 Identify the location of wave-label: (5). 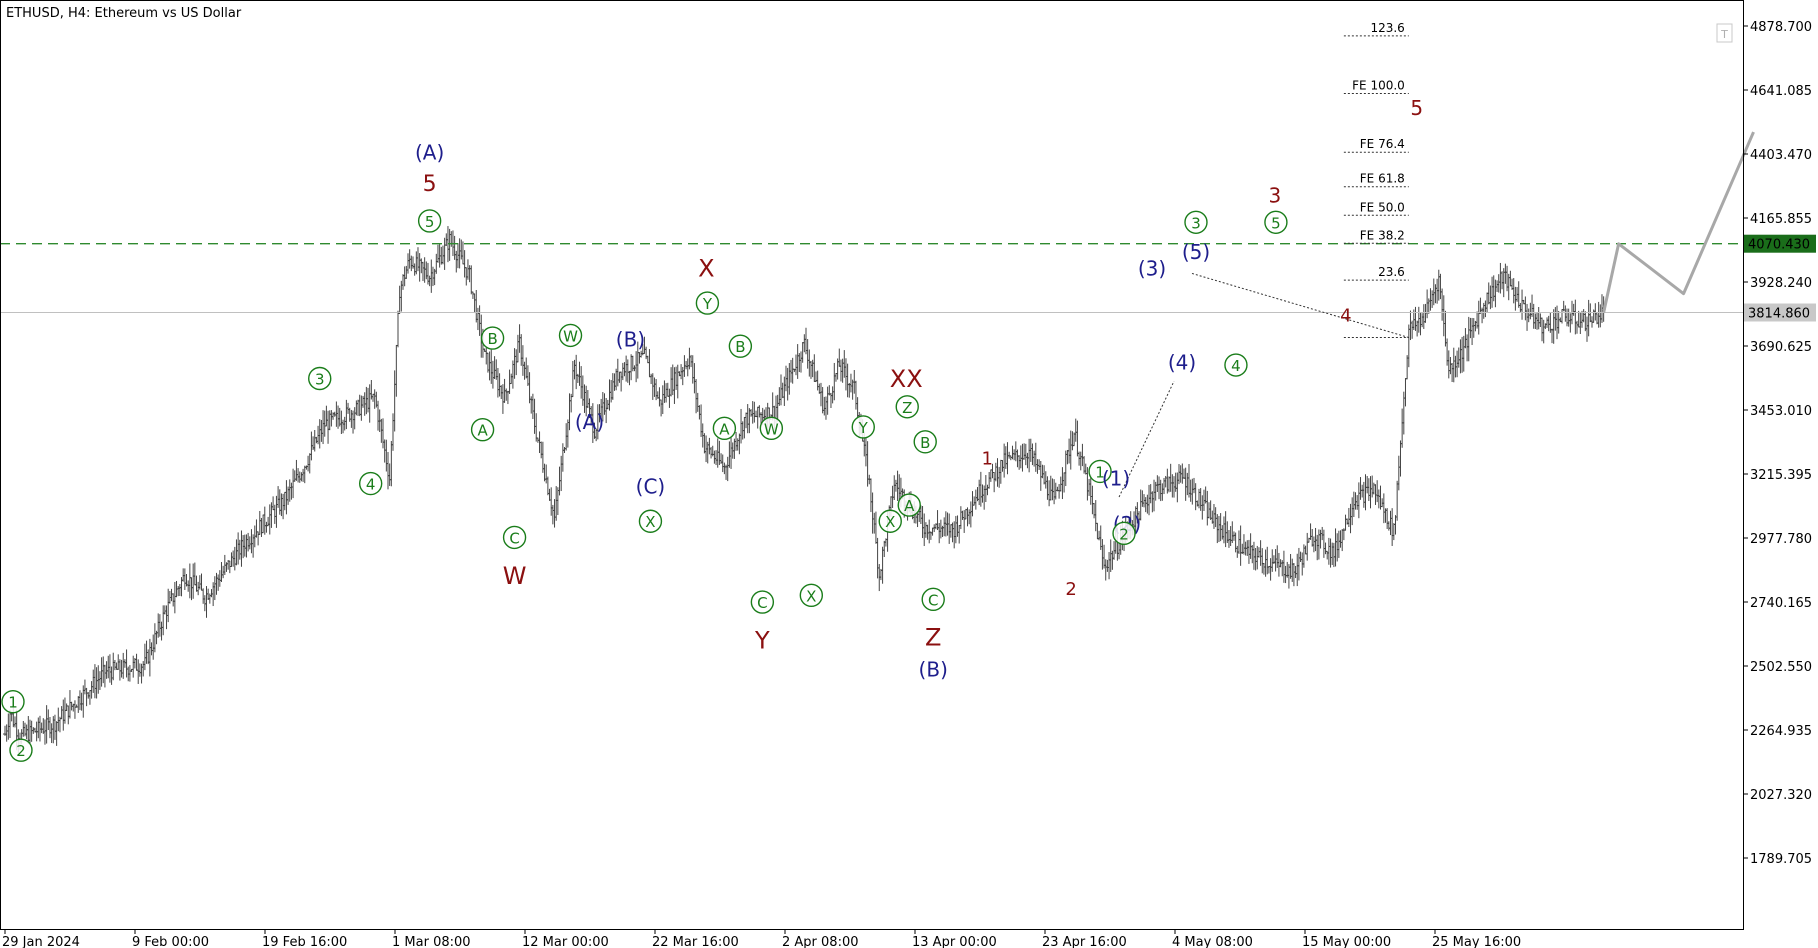
(1196, 252).